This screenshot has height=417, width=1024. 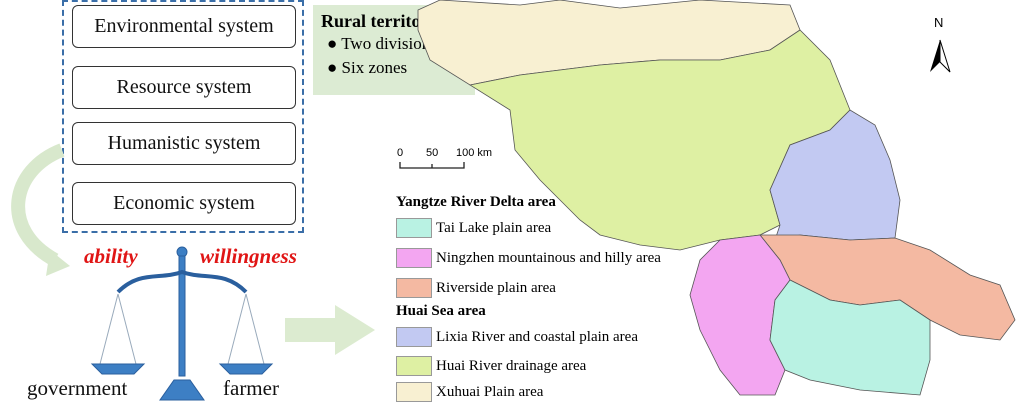 I want to click on rural-item: ● Two divisions, so click(x=382, y=43).